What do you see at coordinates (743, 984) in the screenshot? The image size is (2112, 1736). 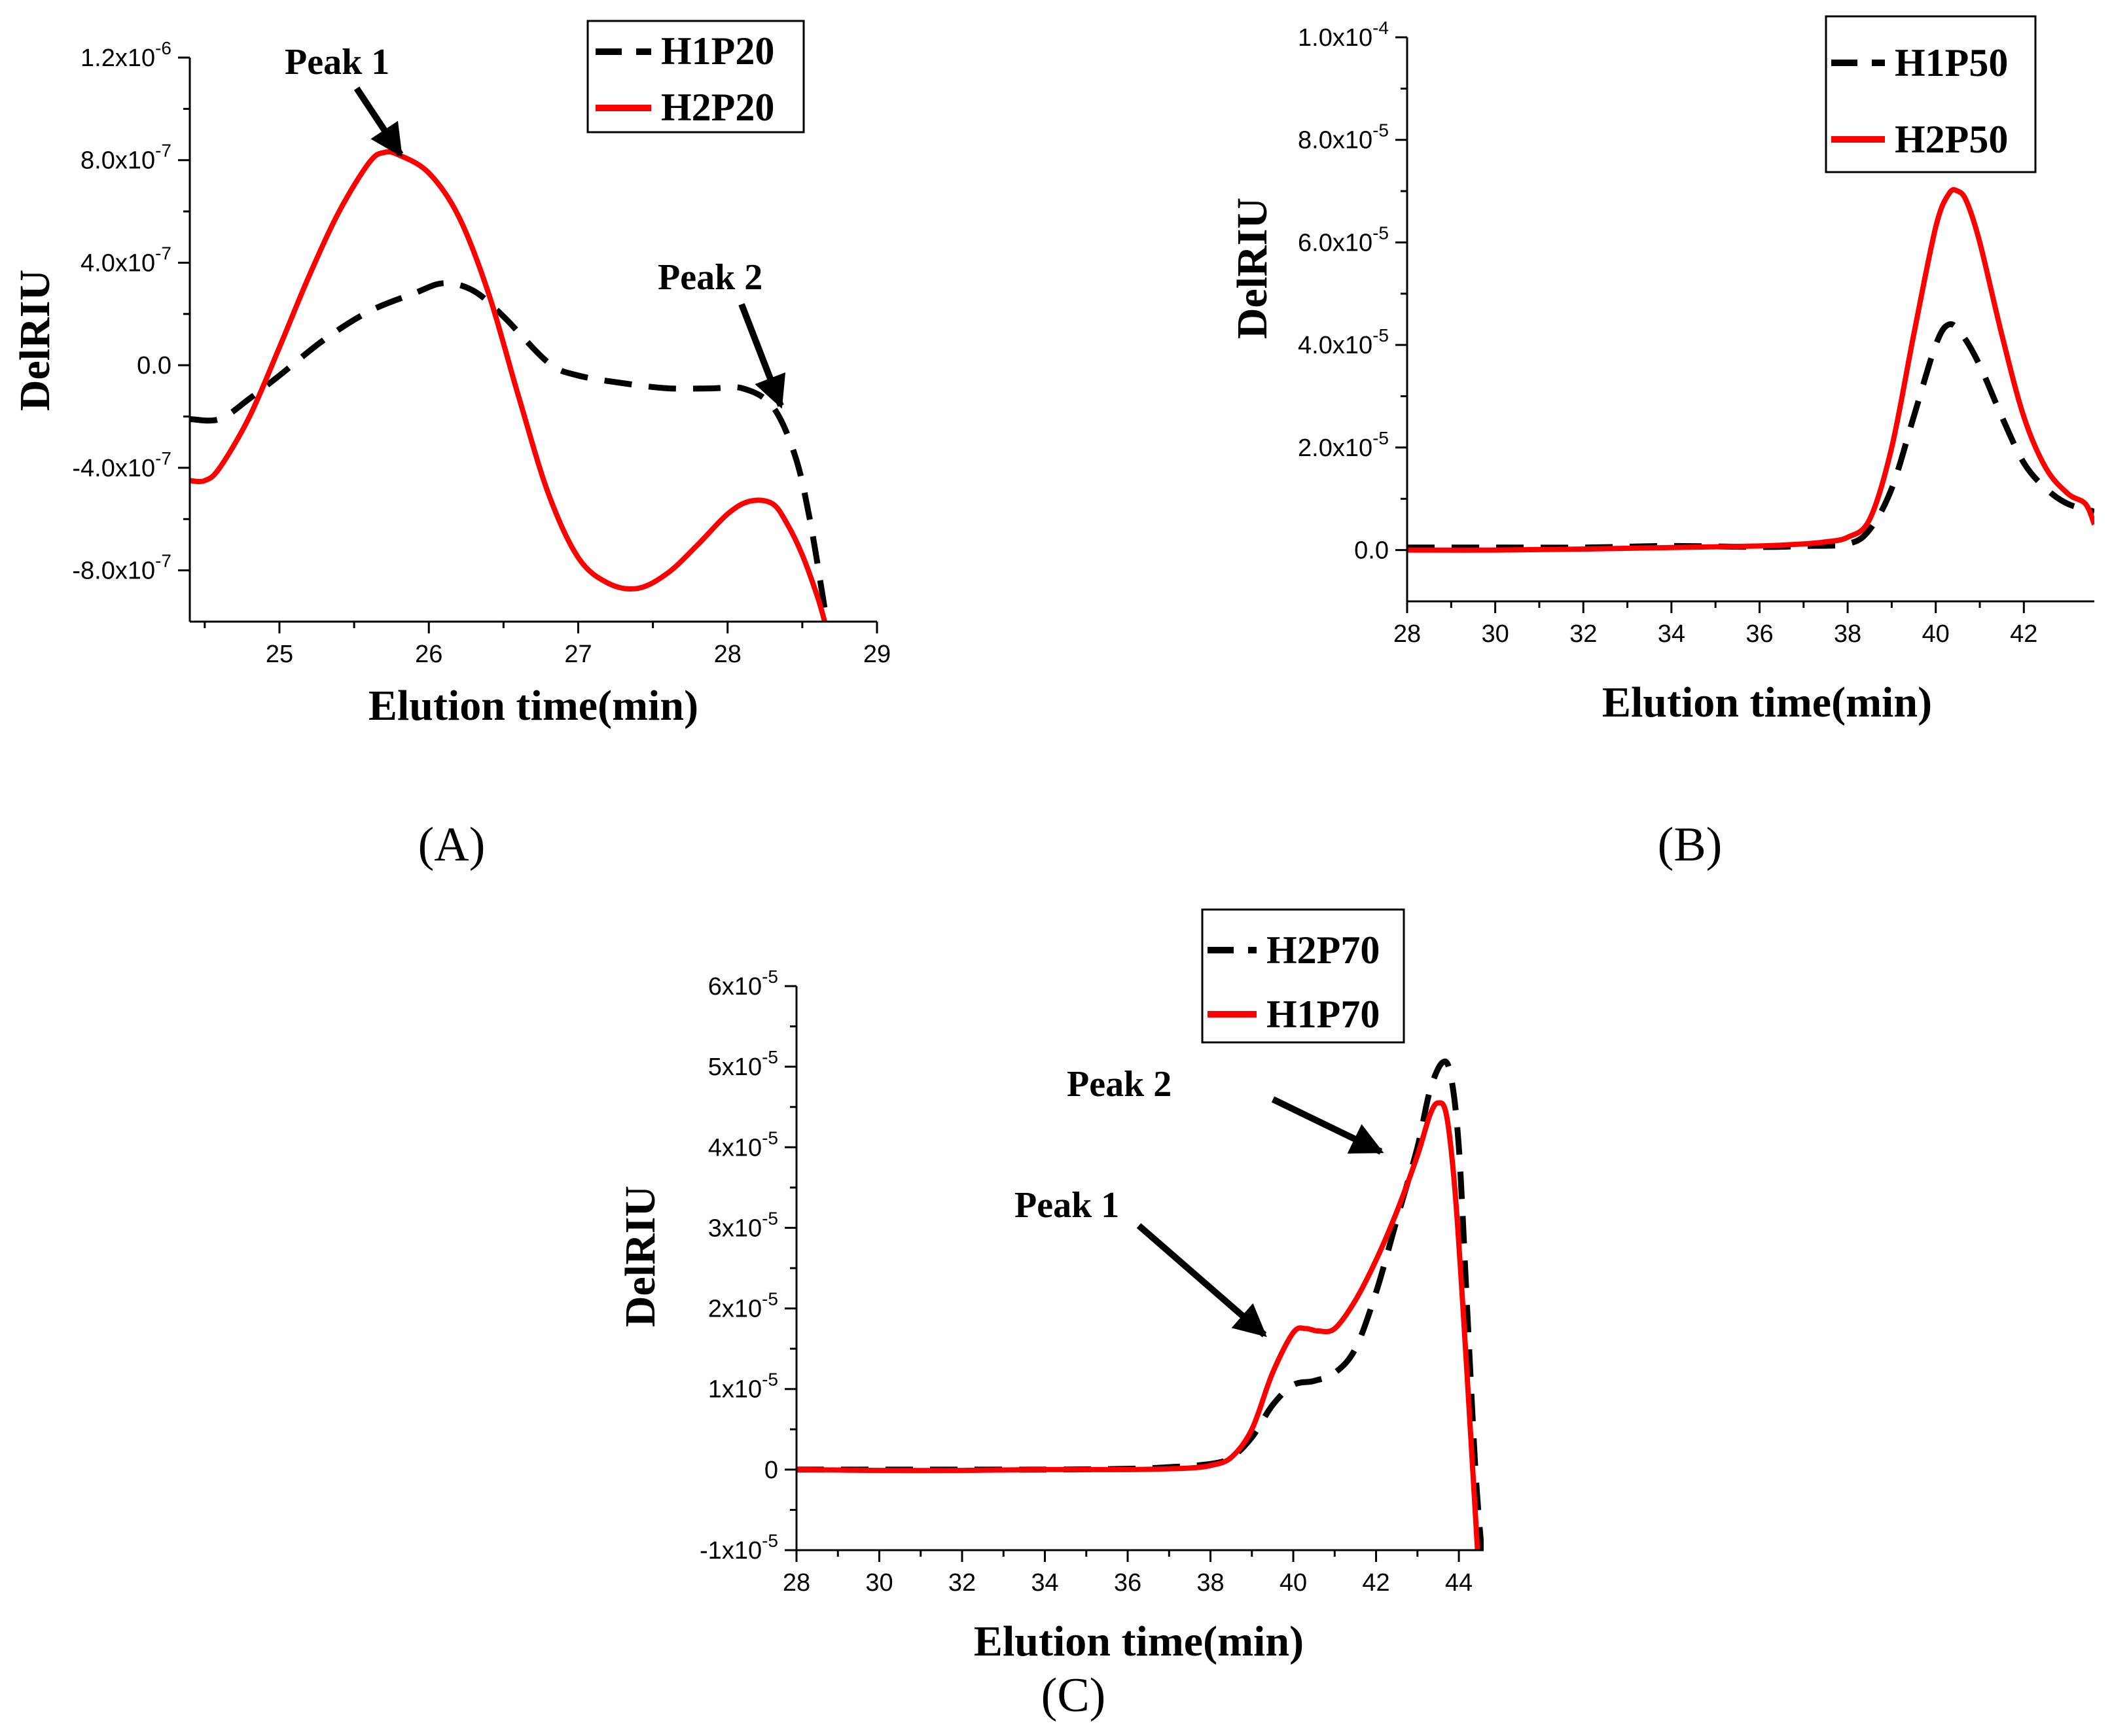 I see `panel-c-y-tick-label: 6x10⁻⁵` at bounding box center [743, 984].